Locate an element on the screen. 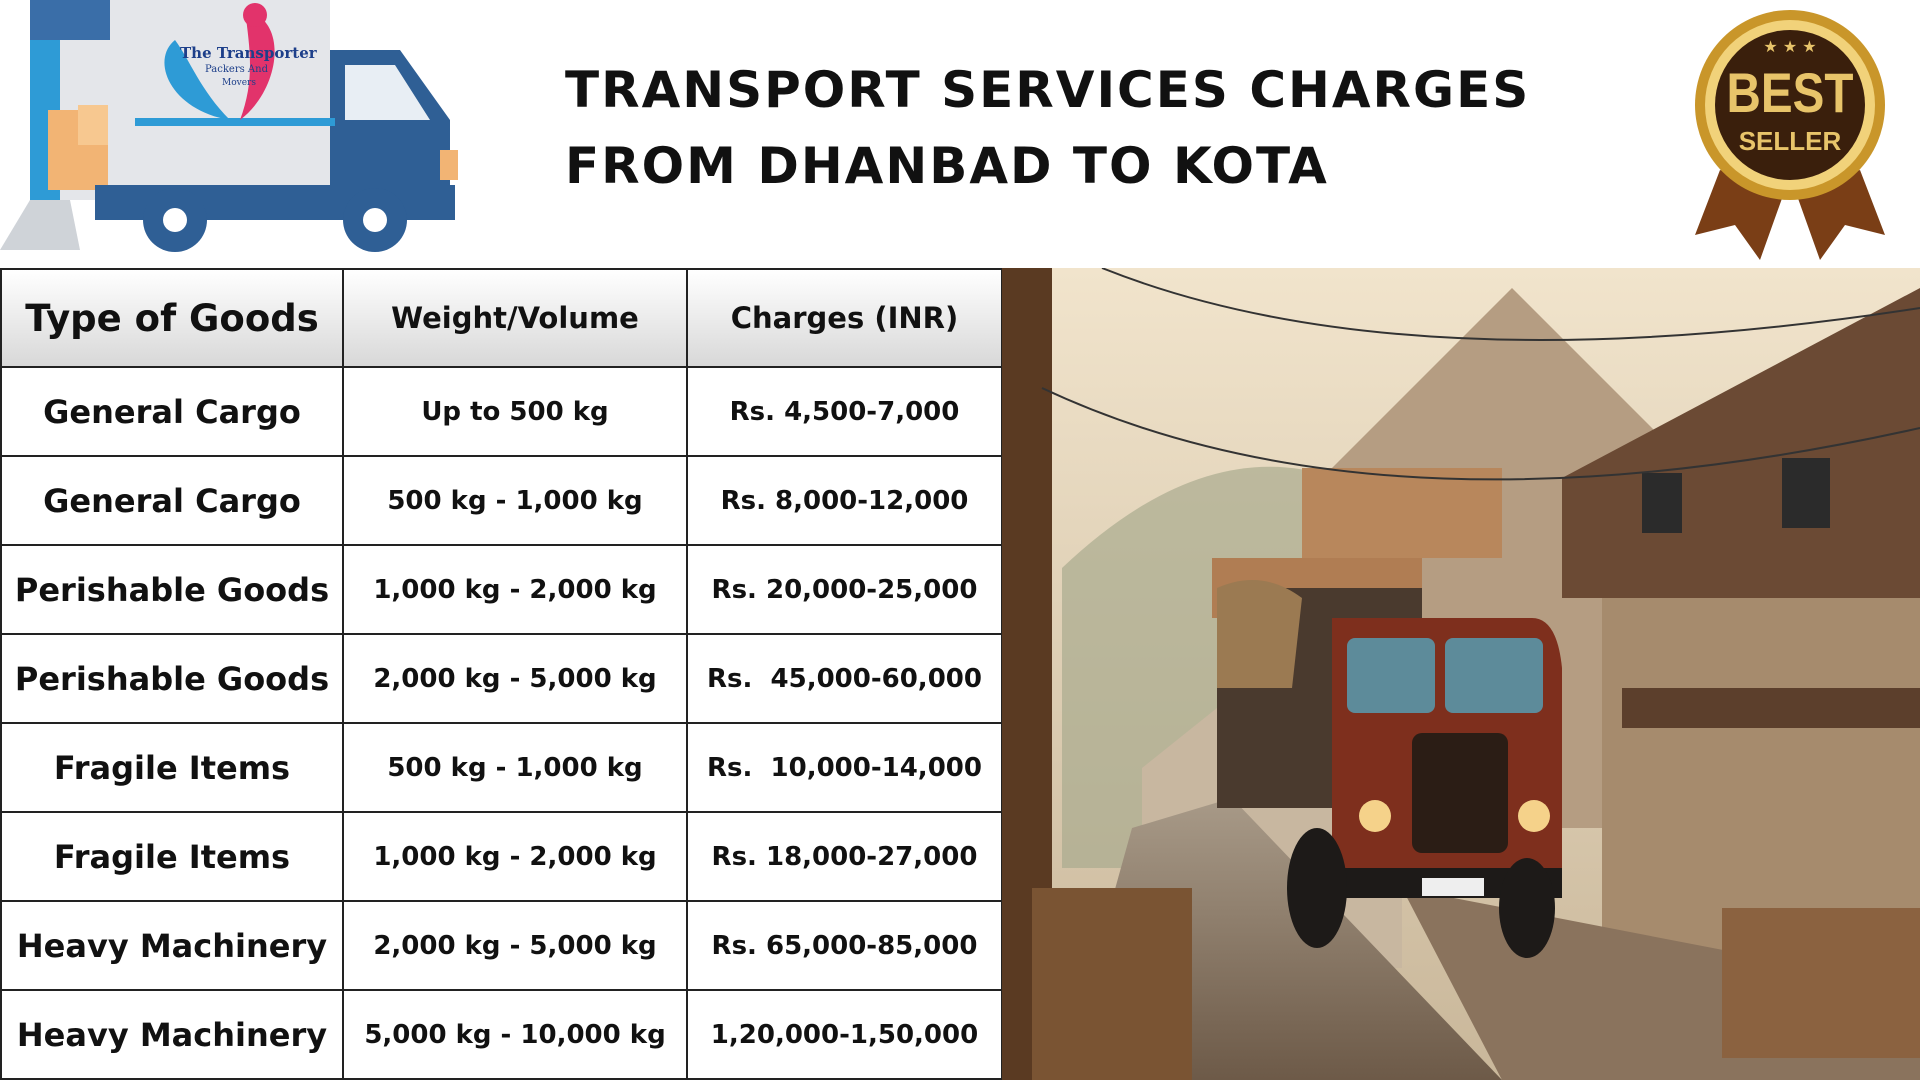 The width and height of the screenshot is (1920, 1080). badge-stars: ★ ★ ★ is located at coordinates (1789, 46).